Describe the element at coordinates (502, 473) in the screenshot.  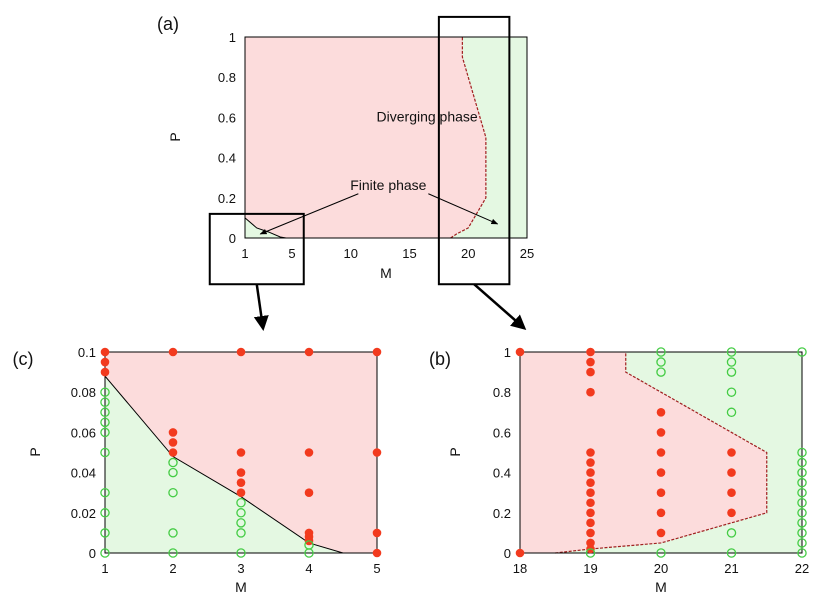
I see `b-y-tick-label: 0.4` at that location.